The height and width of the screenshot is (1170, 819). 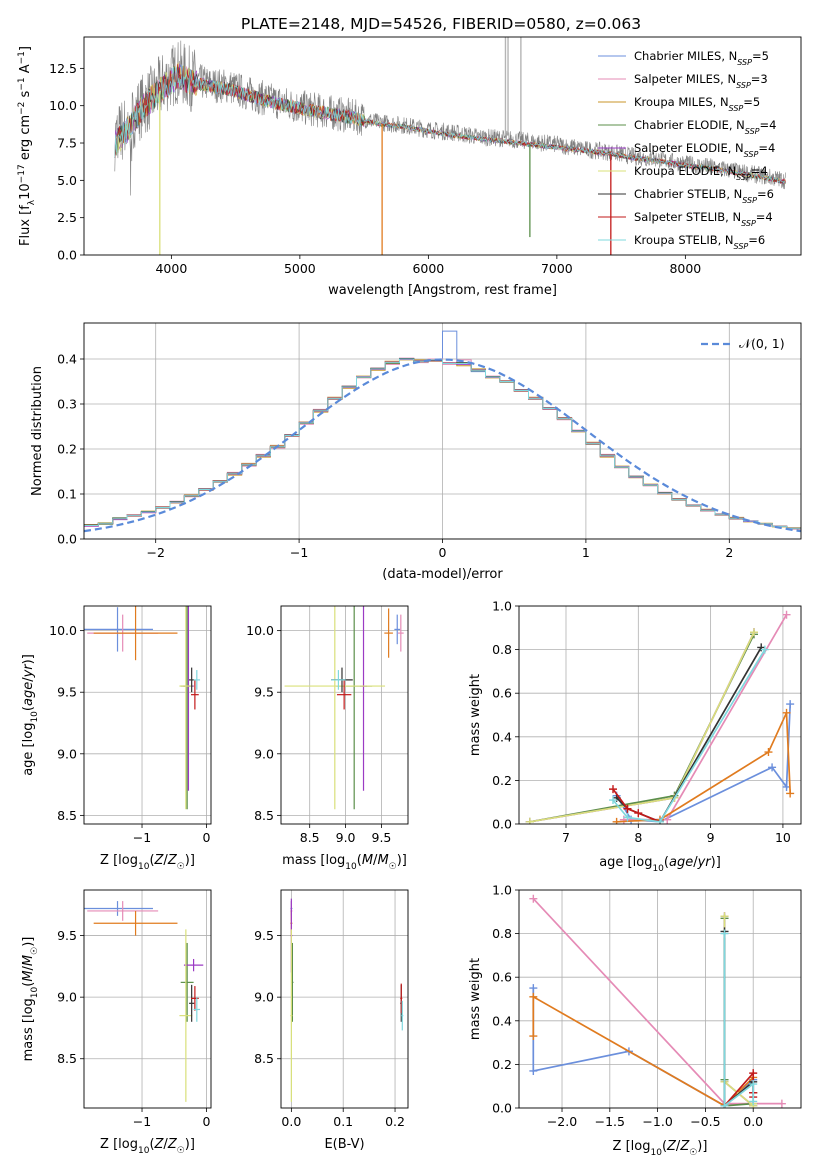 What do you see at coordinates (67, 404) in the screenshot?
I see `y-tick-label: 0.3` at bounding box center [67, 404].